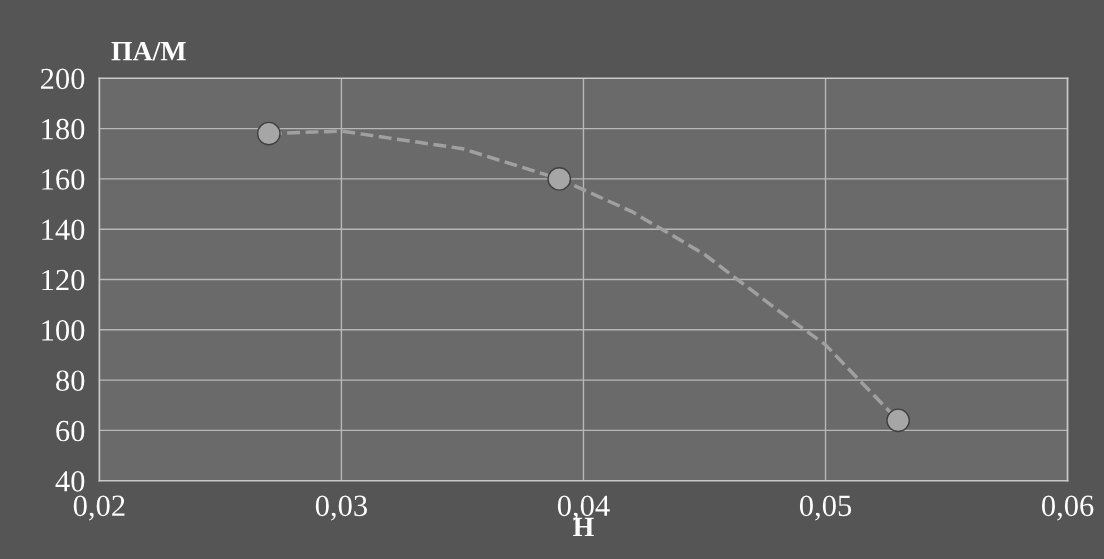  I want to click on y-tick-label: 180, so click(63, 129).